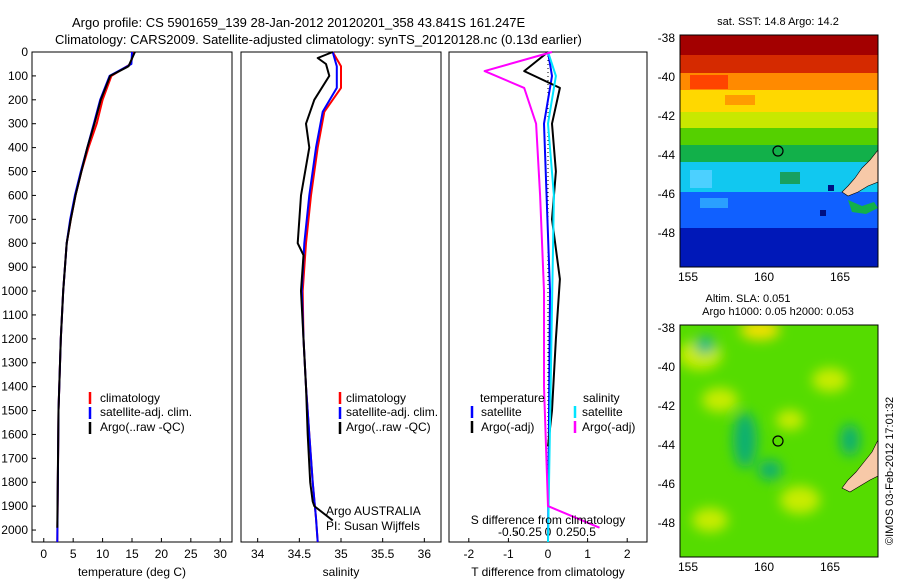 The width and height of the screenshot is (900, 580). What do you see at coordinates (162, 554) in the screenshot?
I see `x-tick-label: 20` at bounding box center [162, 554].